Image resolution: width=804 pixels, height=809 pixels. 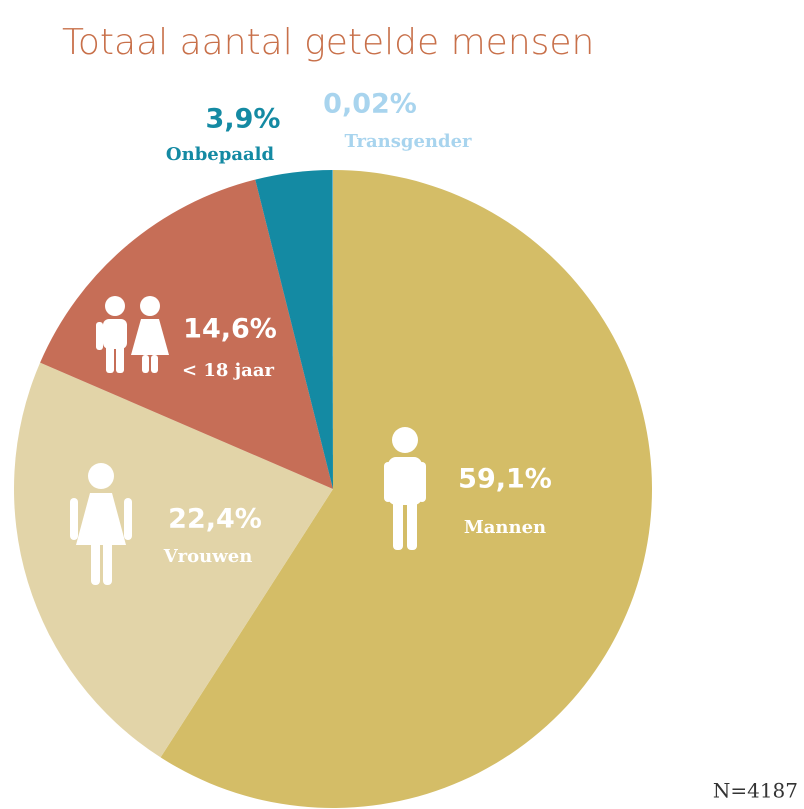 What do you see at coordinates (215, 519) in the screenshot?
I see `value-label: 22,4%` at bounding box center [215, 519].